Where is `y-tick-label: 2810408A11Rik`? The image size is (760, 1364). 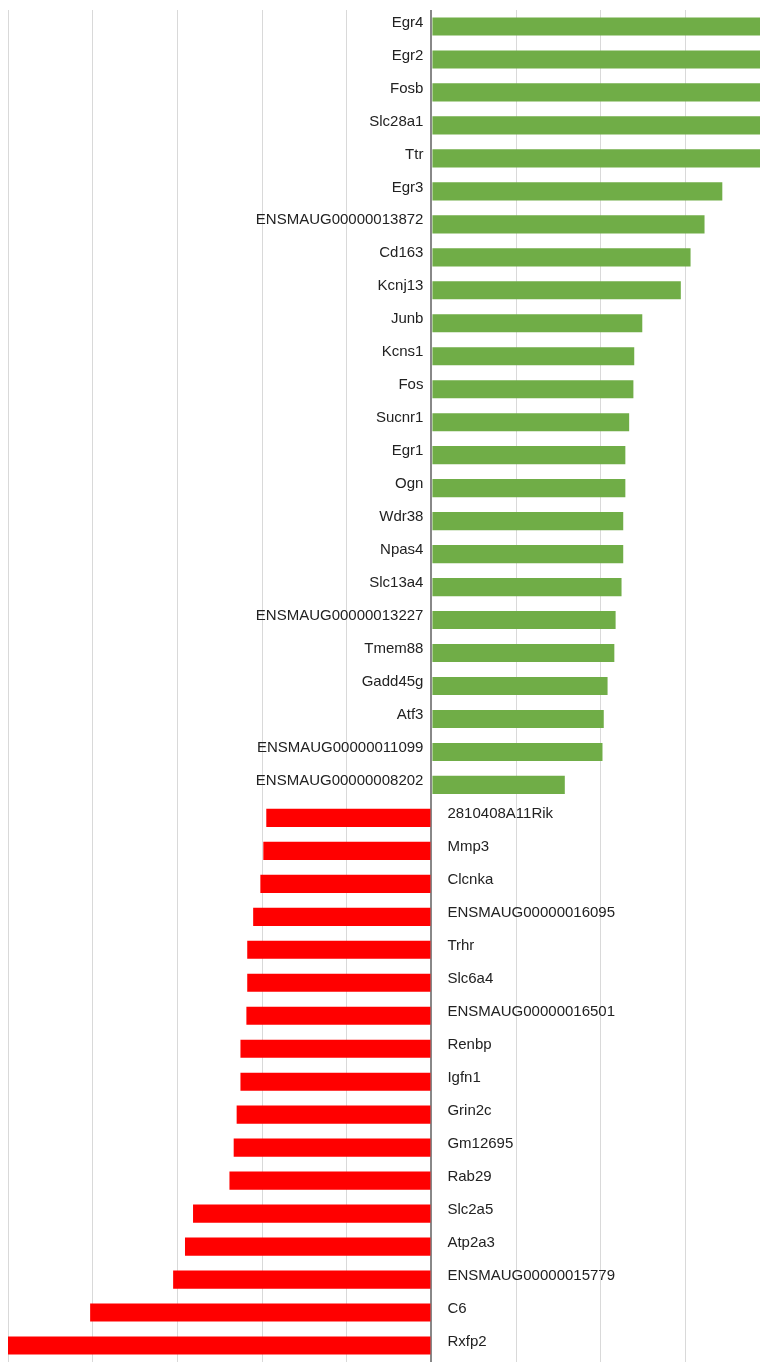 y-tick-label: 2810408A11Rik is located at coordinates (500, 813).